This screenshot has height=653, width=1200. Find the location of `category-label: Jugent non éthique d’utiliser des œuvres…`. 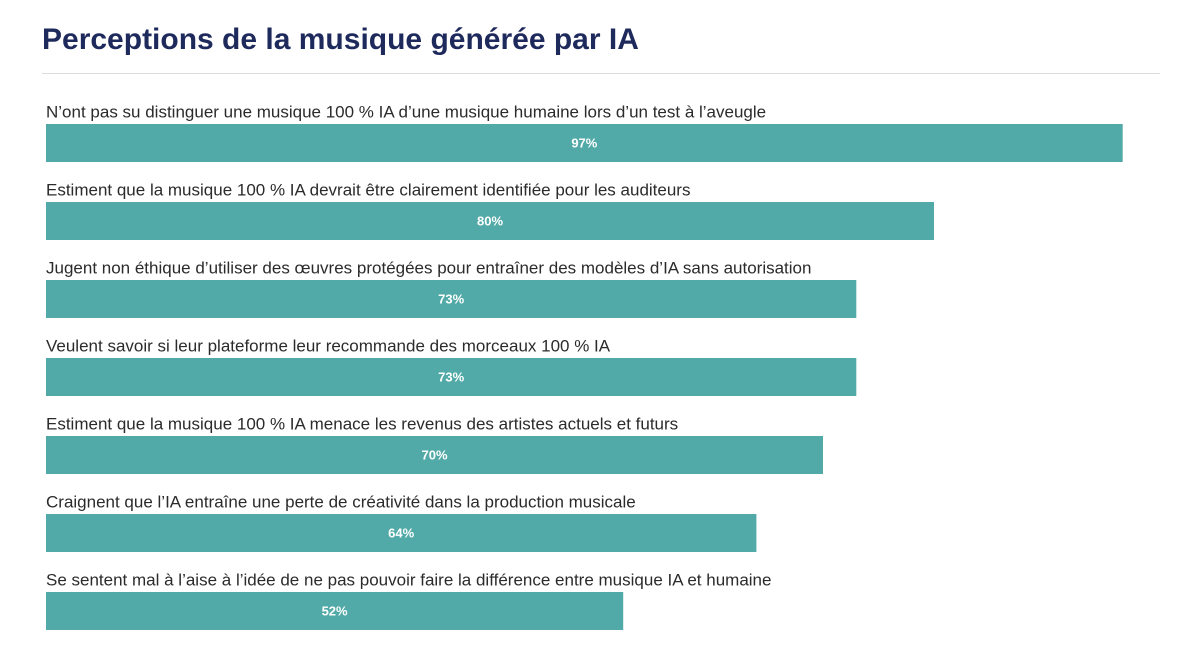

category-label: Jugent non éthique d’utiliser des œuvres… is located at coordinates (428, 267).